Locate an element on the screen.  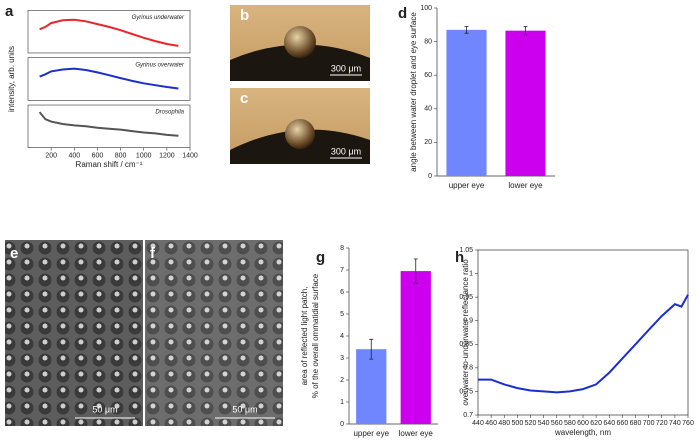
photo-c is located at coordinates (300, 126).